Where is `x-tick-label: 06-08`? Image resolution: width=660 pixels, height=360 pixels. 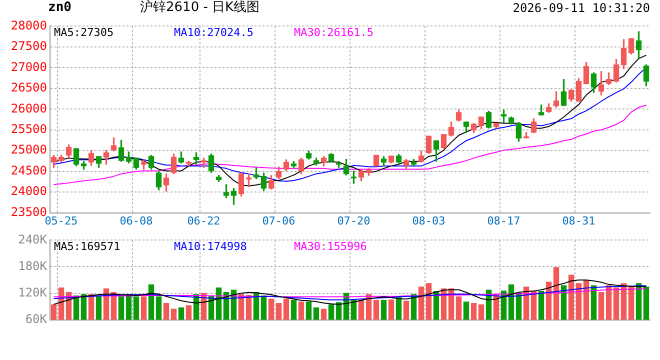
x-tick-label: 06-08 is located at coordinates (136, 221).